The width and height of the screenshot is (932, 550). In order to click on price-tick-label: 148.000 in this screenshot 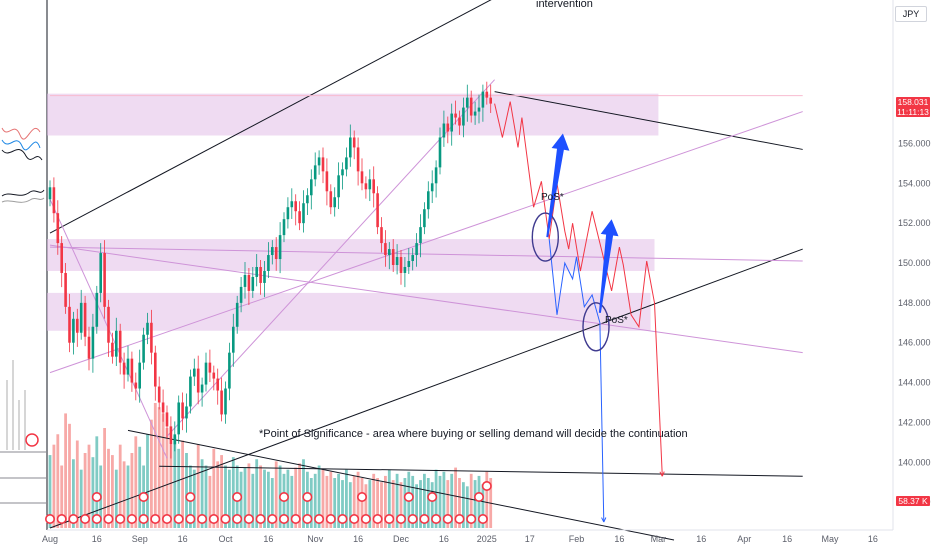, I will do `click(914, 303)`.